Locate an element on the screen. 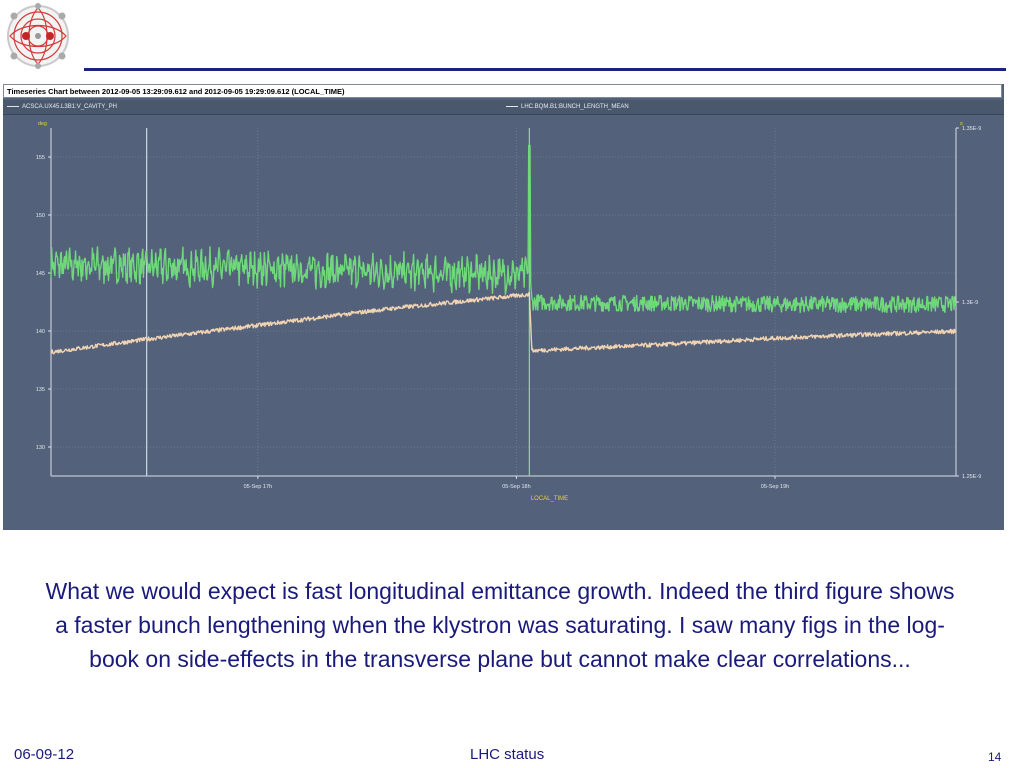 The image size is (1024, 768). series-line-bunch-length is located at coordinates (503, 323).